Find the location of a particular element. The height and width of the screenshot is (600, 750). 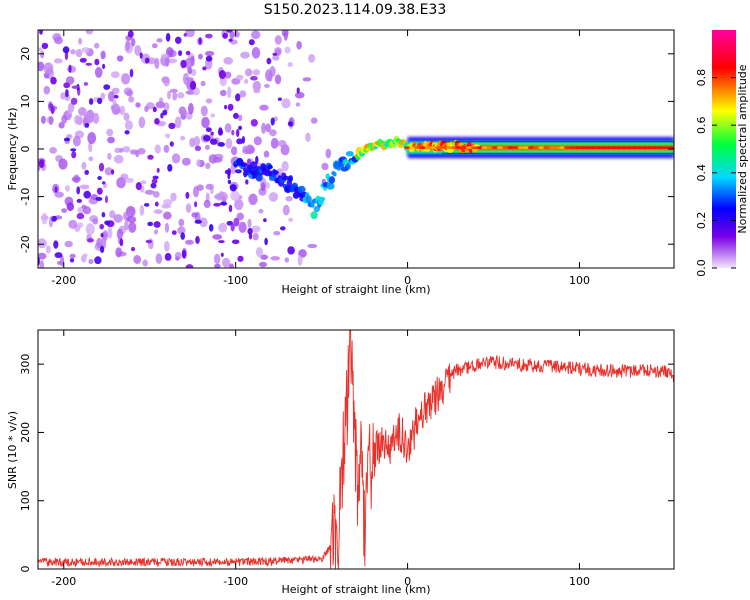

colorbar-tick-label: 0.8 is located at coordinates (701, 78).